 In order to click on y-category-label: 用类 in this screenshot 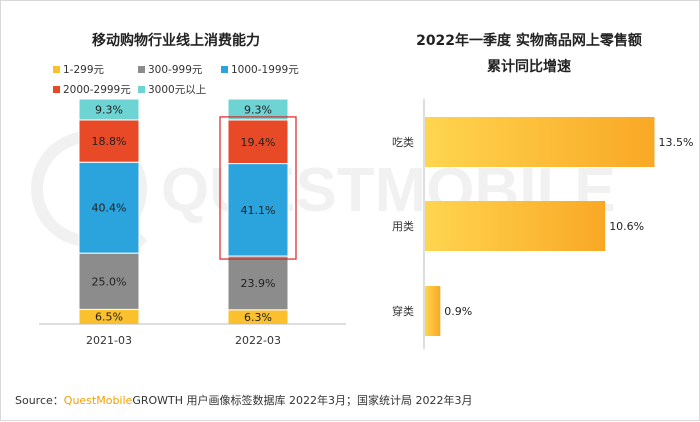, I will do `click(403, 226)`.